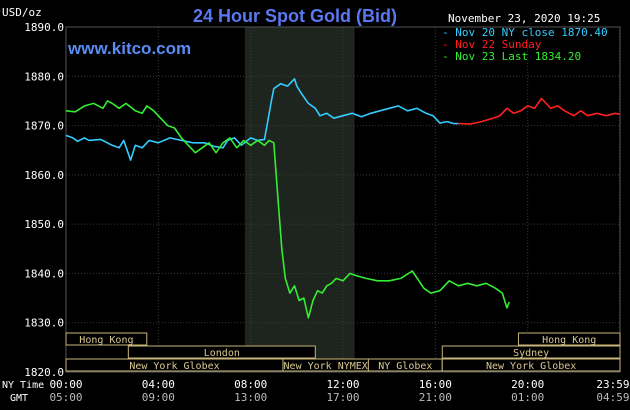 This screenshot has height=410, width=630. I want to click on x-tick-label-gmt: 04:59, so click(612, 397).